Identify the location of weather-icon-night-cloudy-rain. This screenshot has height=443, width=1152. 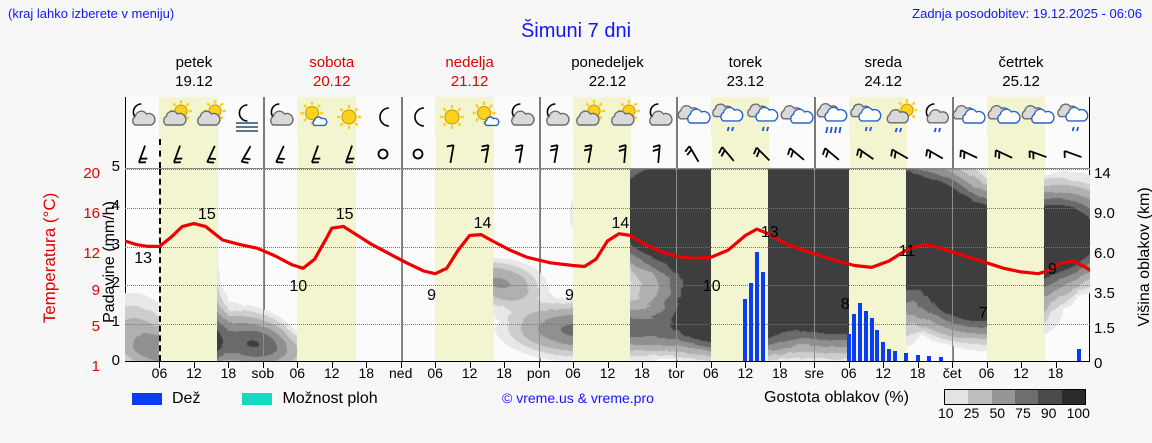
(935, 118).